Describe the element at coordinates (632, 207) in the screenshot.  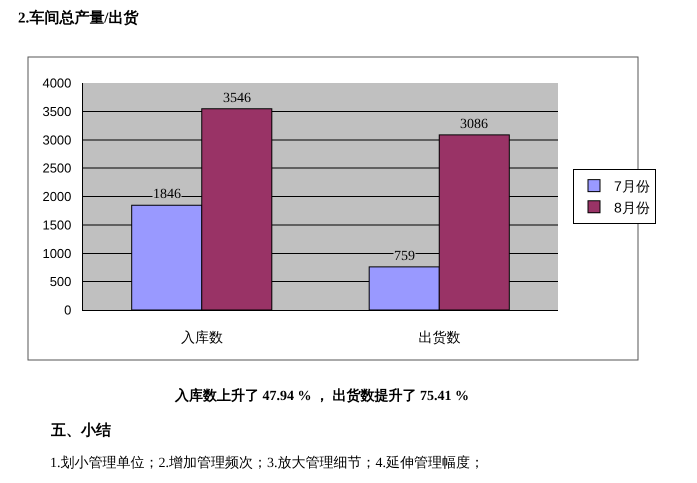
I see `legend-label: 8月份` at that location.